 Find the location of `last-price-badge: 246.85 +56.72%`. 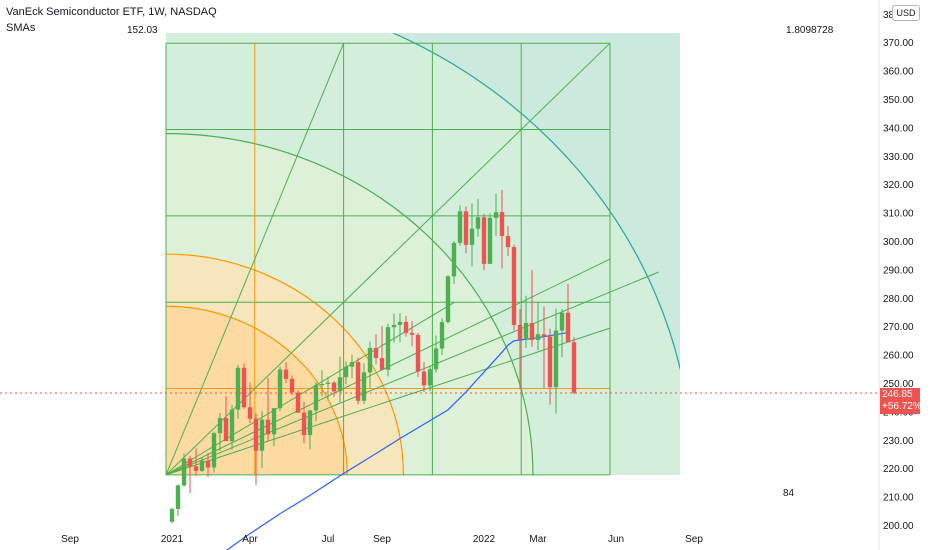

last-price-badge: 246.85 +56.72% is located at coordinates (901, 401).